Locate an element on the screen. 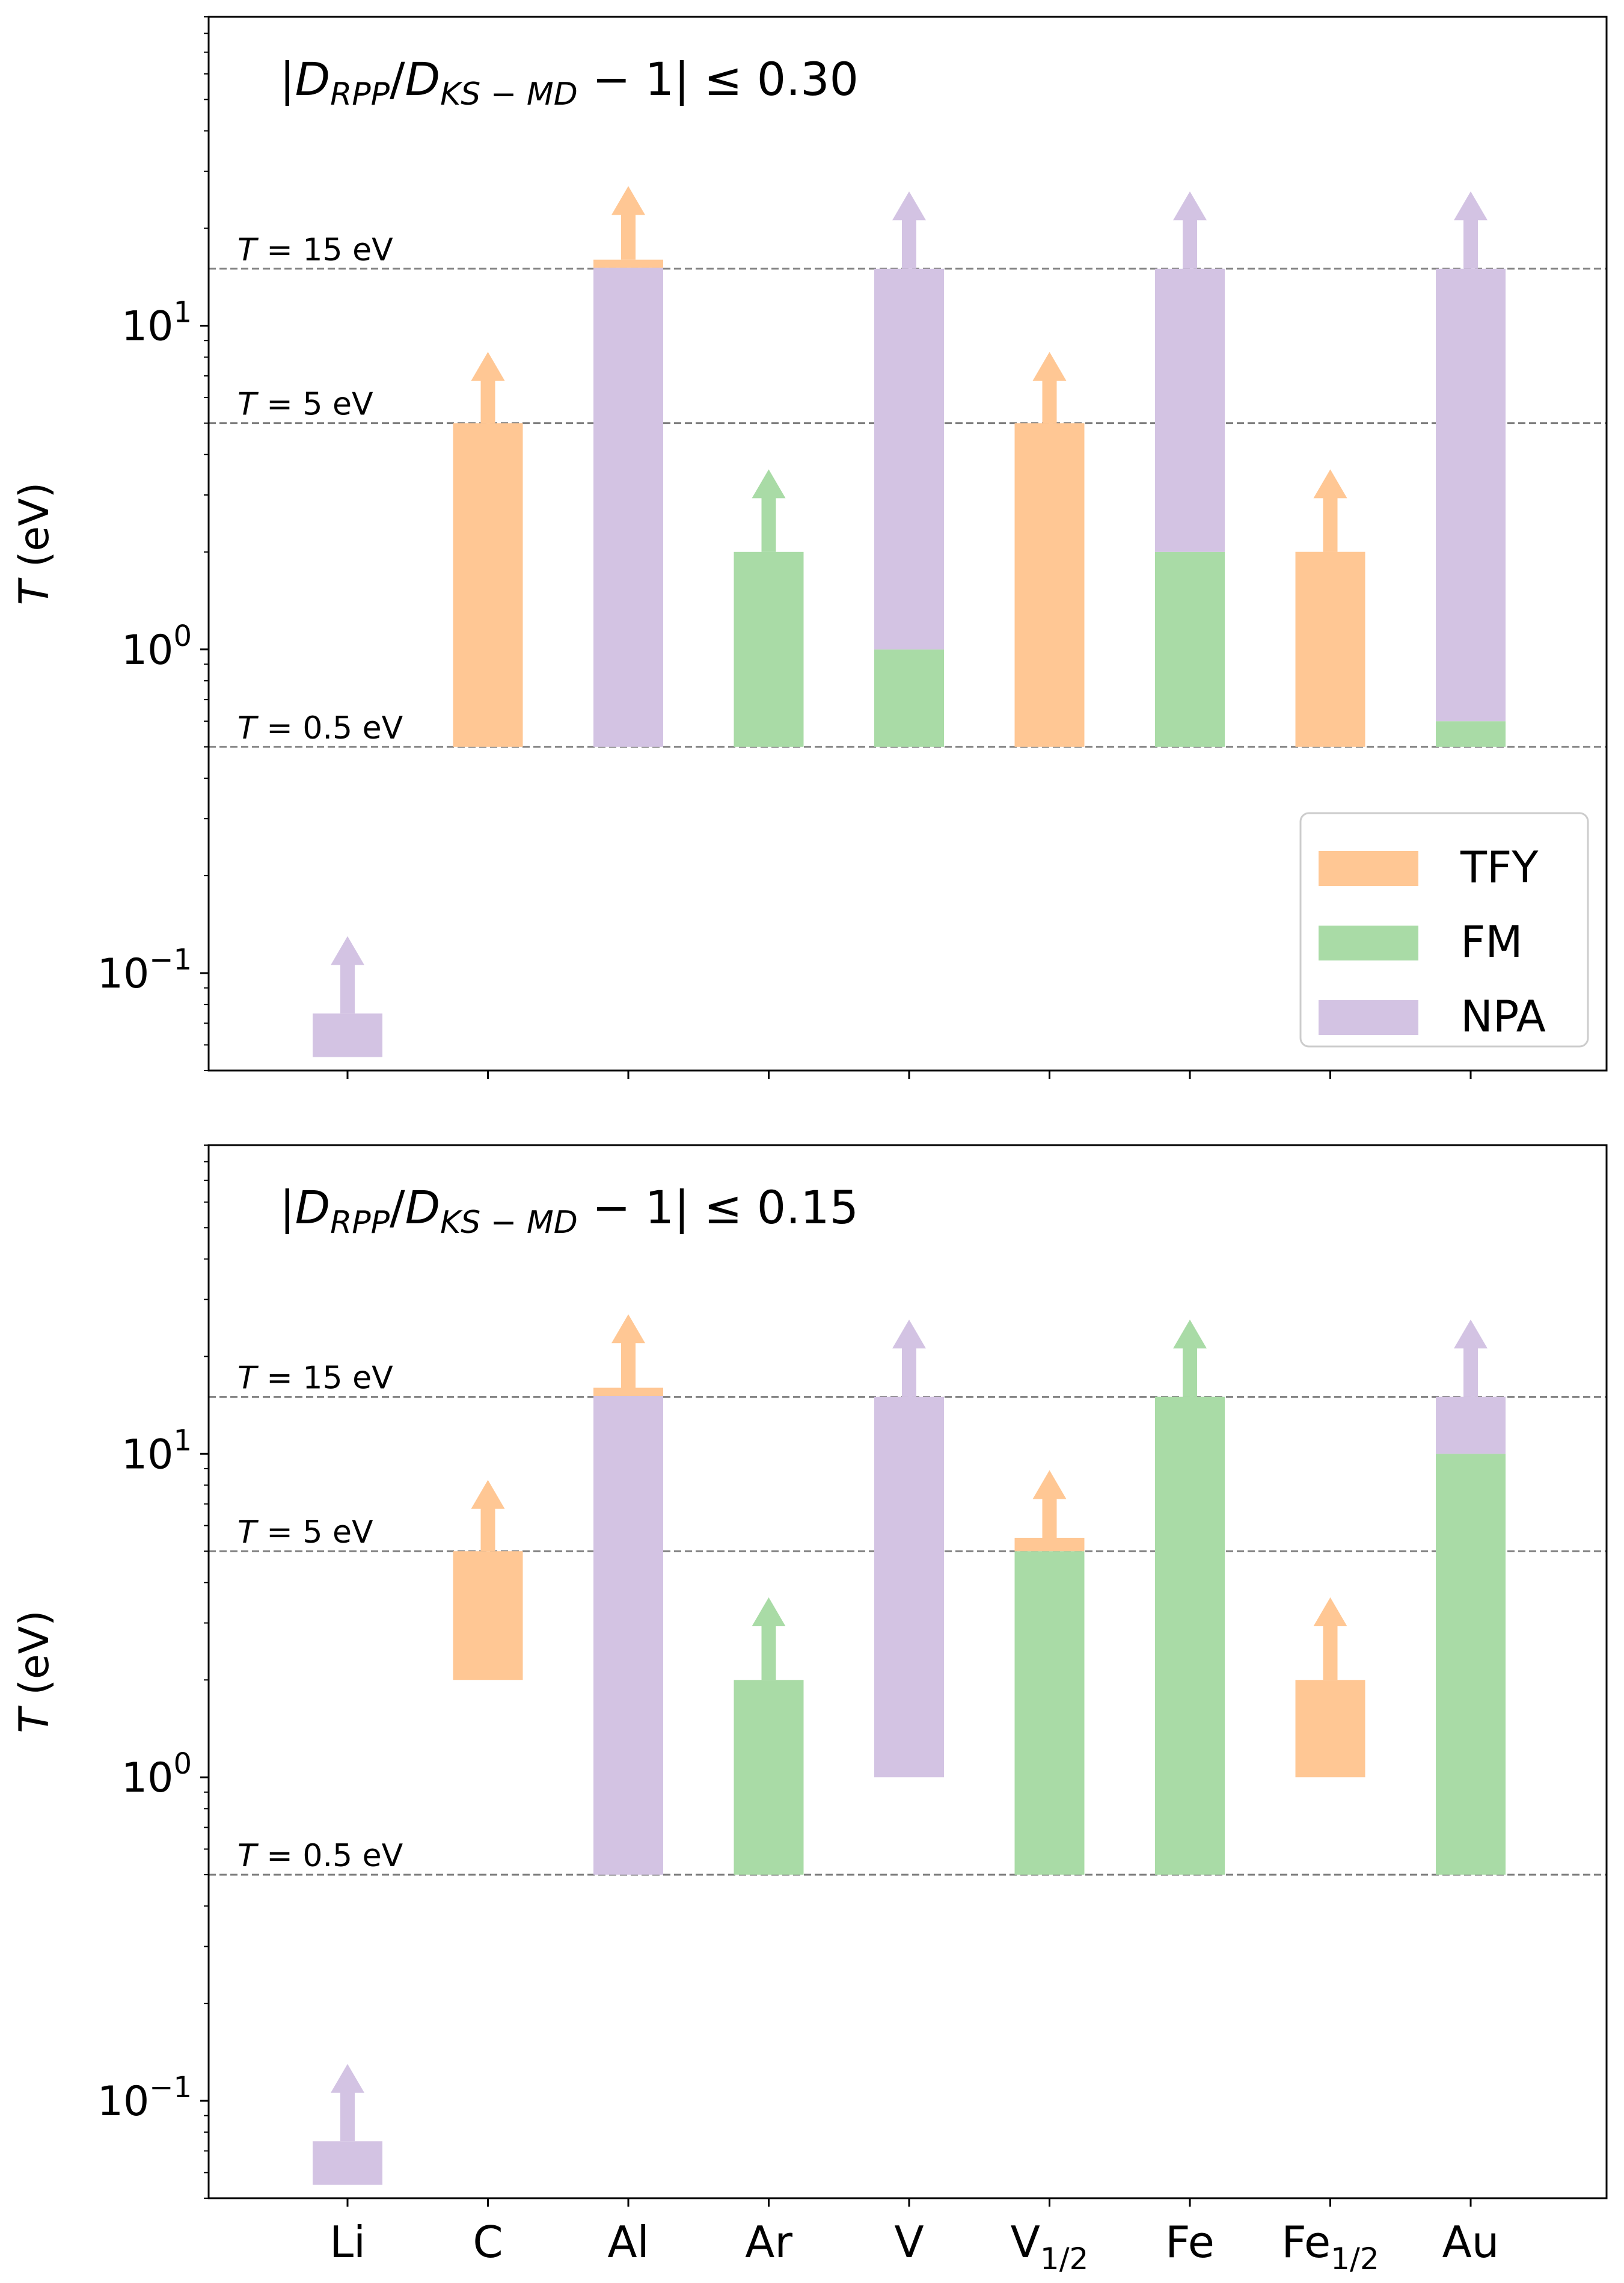 The image size is (1624, 2283). title-sub2: KS − MD is located at coordinates (509, 1223).